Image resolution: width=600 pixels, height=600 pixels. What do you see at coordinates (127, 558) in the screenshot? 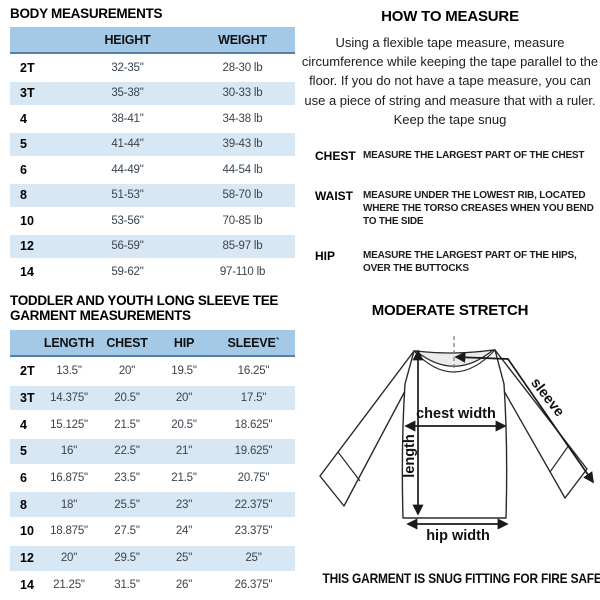
I see `chest-cell: 29.5"` at bounding box center [127, 558].